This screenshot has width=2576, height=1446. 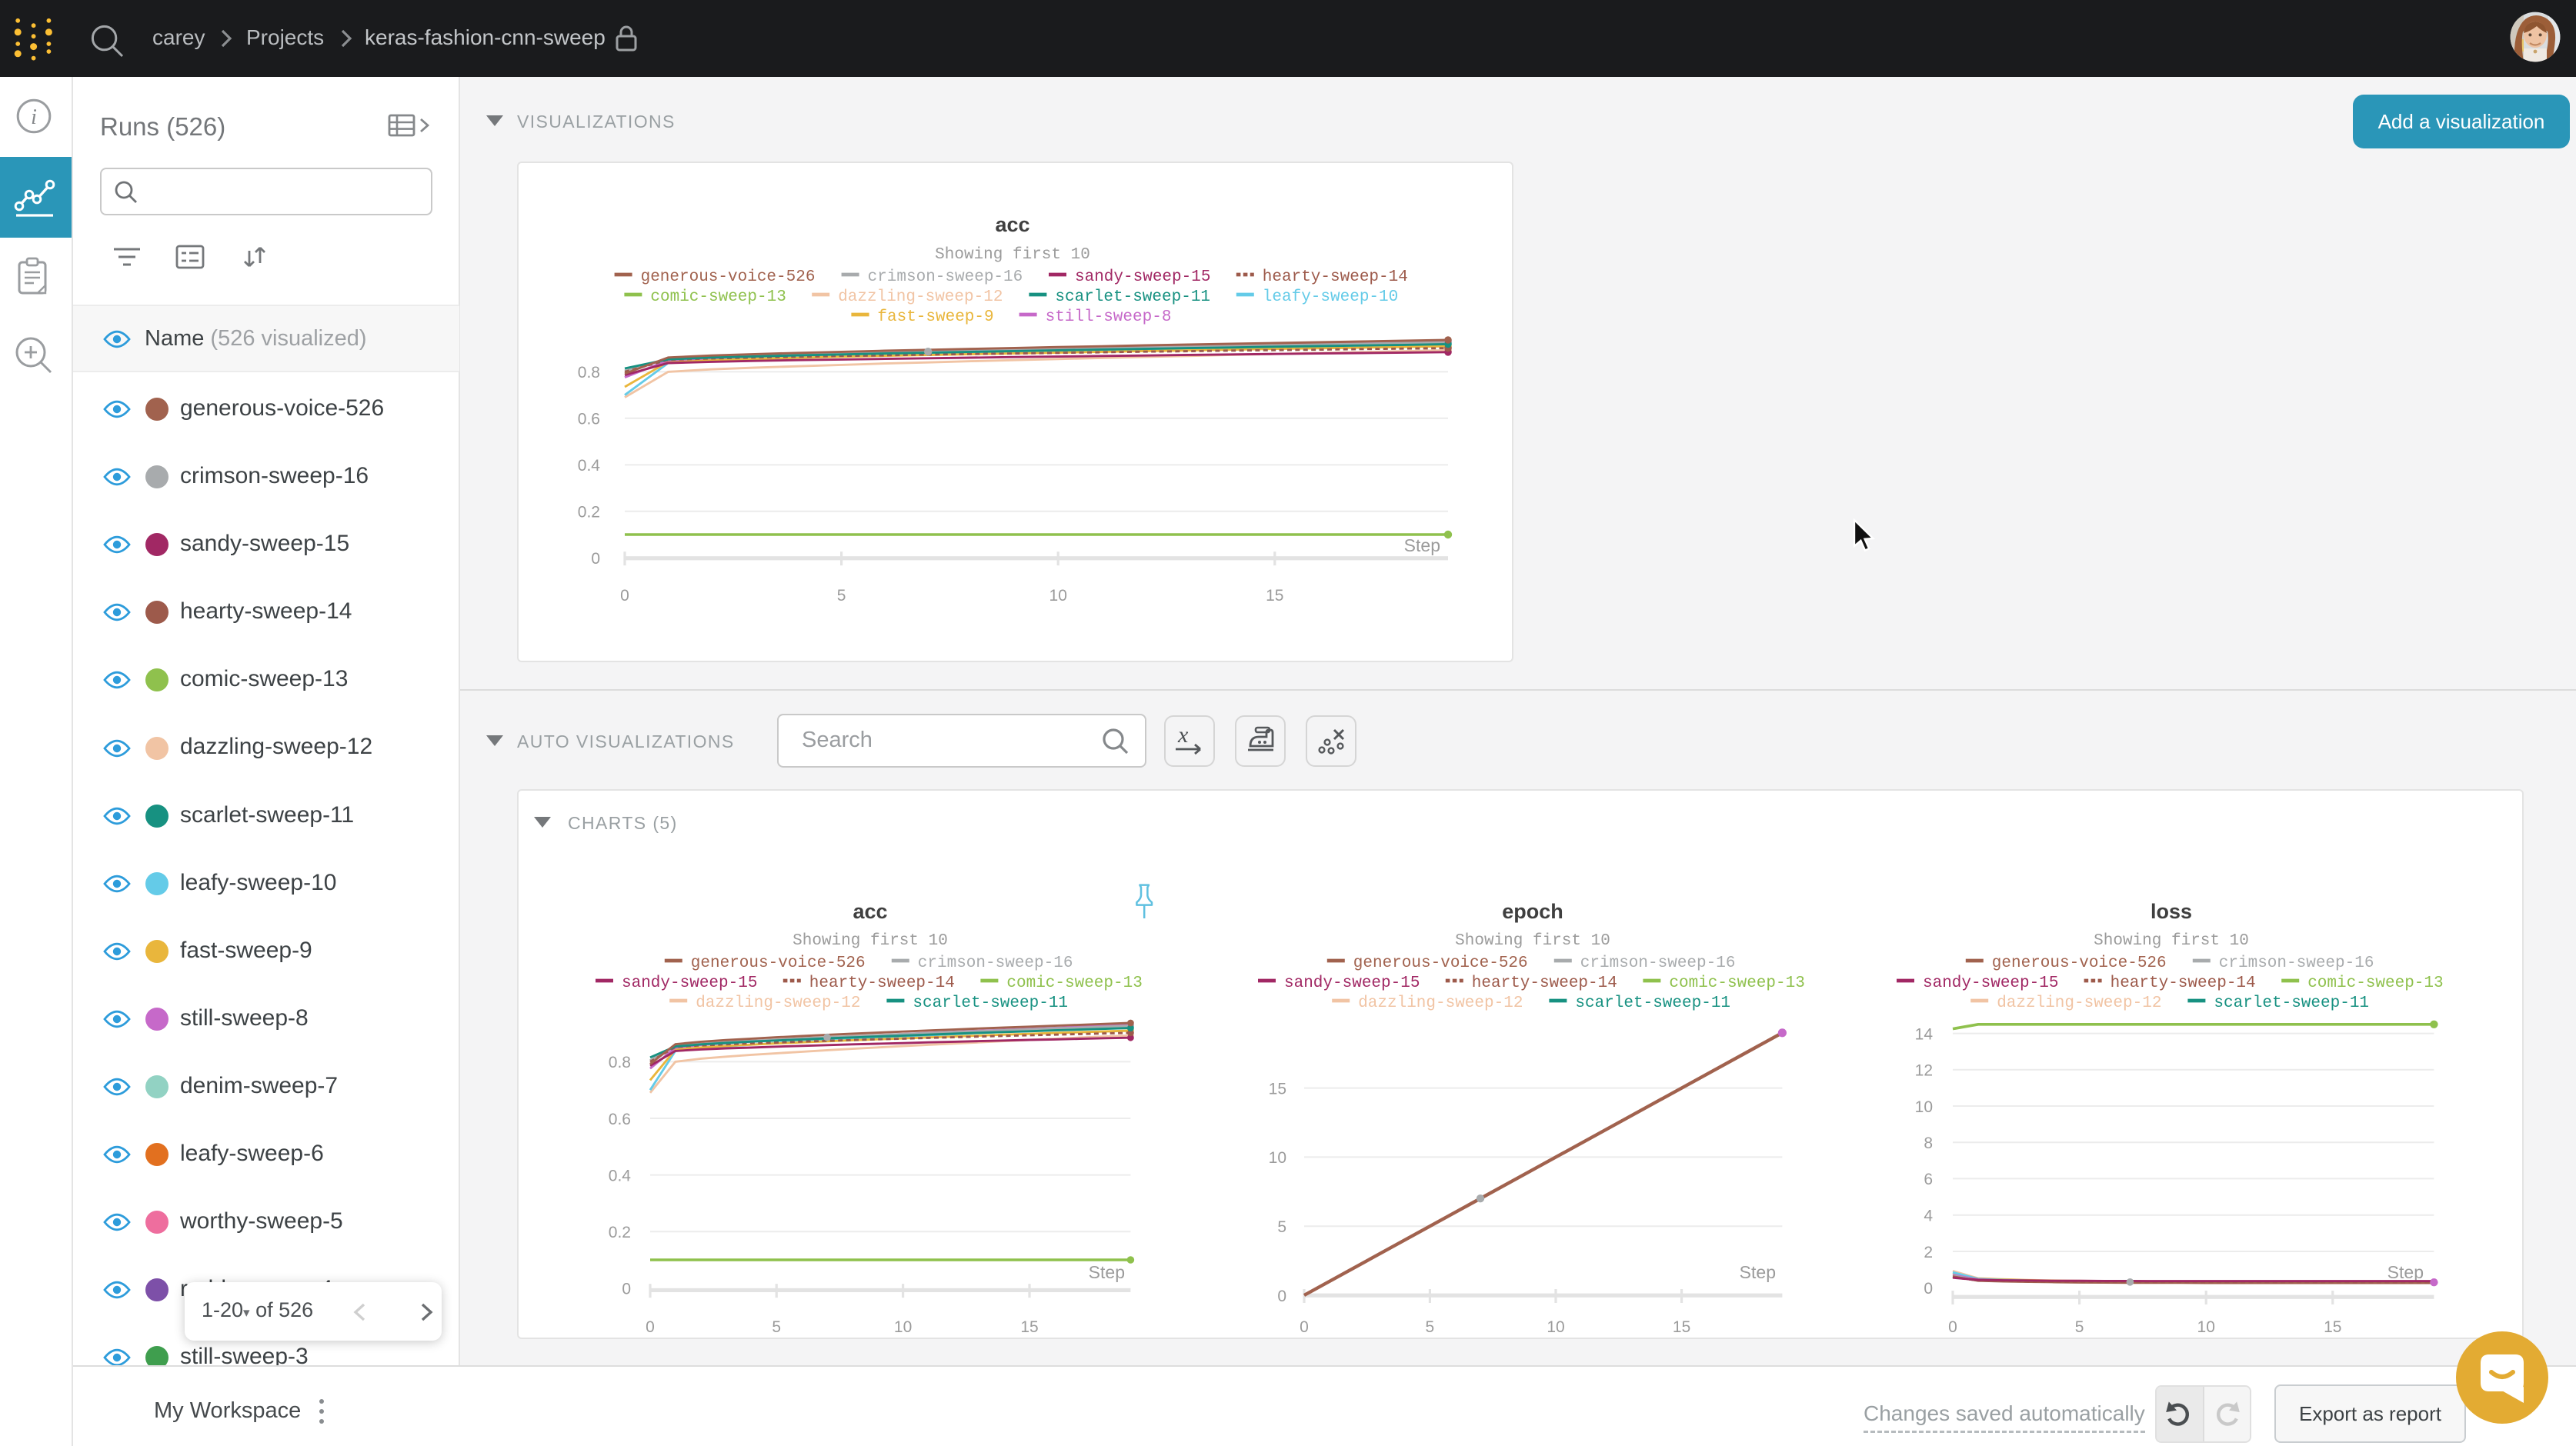 What do you see at coordinates (1929, 1179) in the screenshot?
I see `svg-text: 6` at bounding box center [1929, 1179].